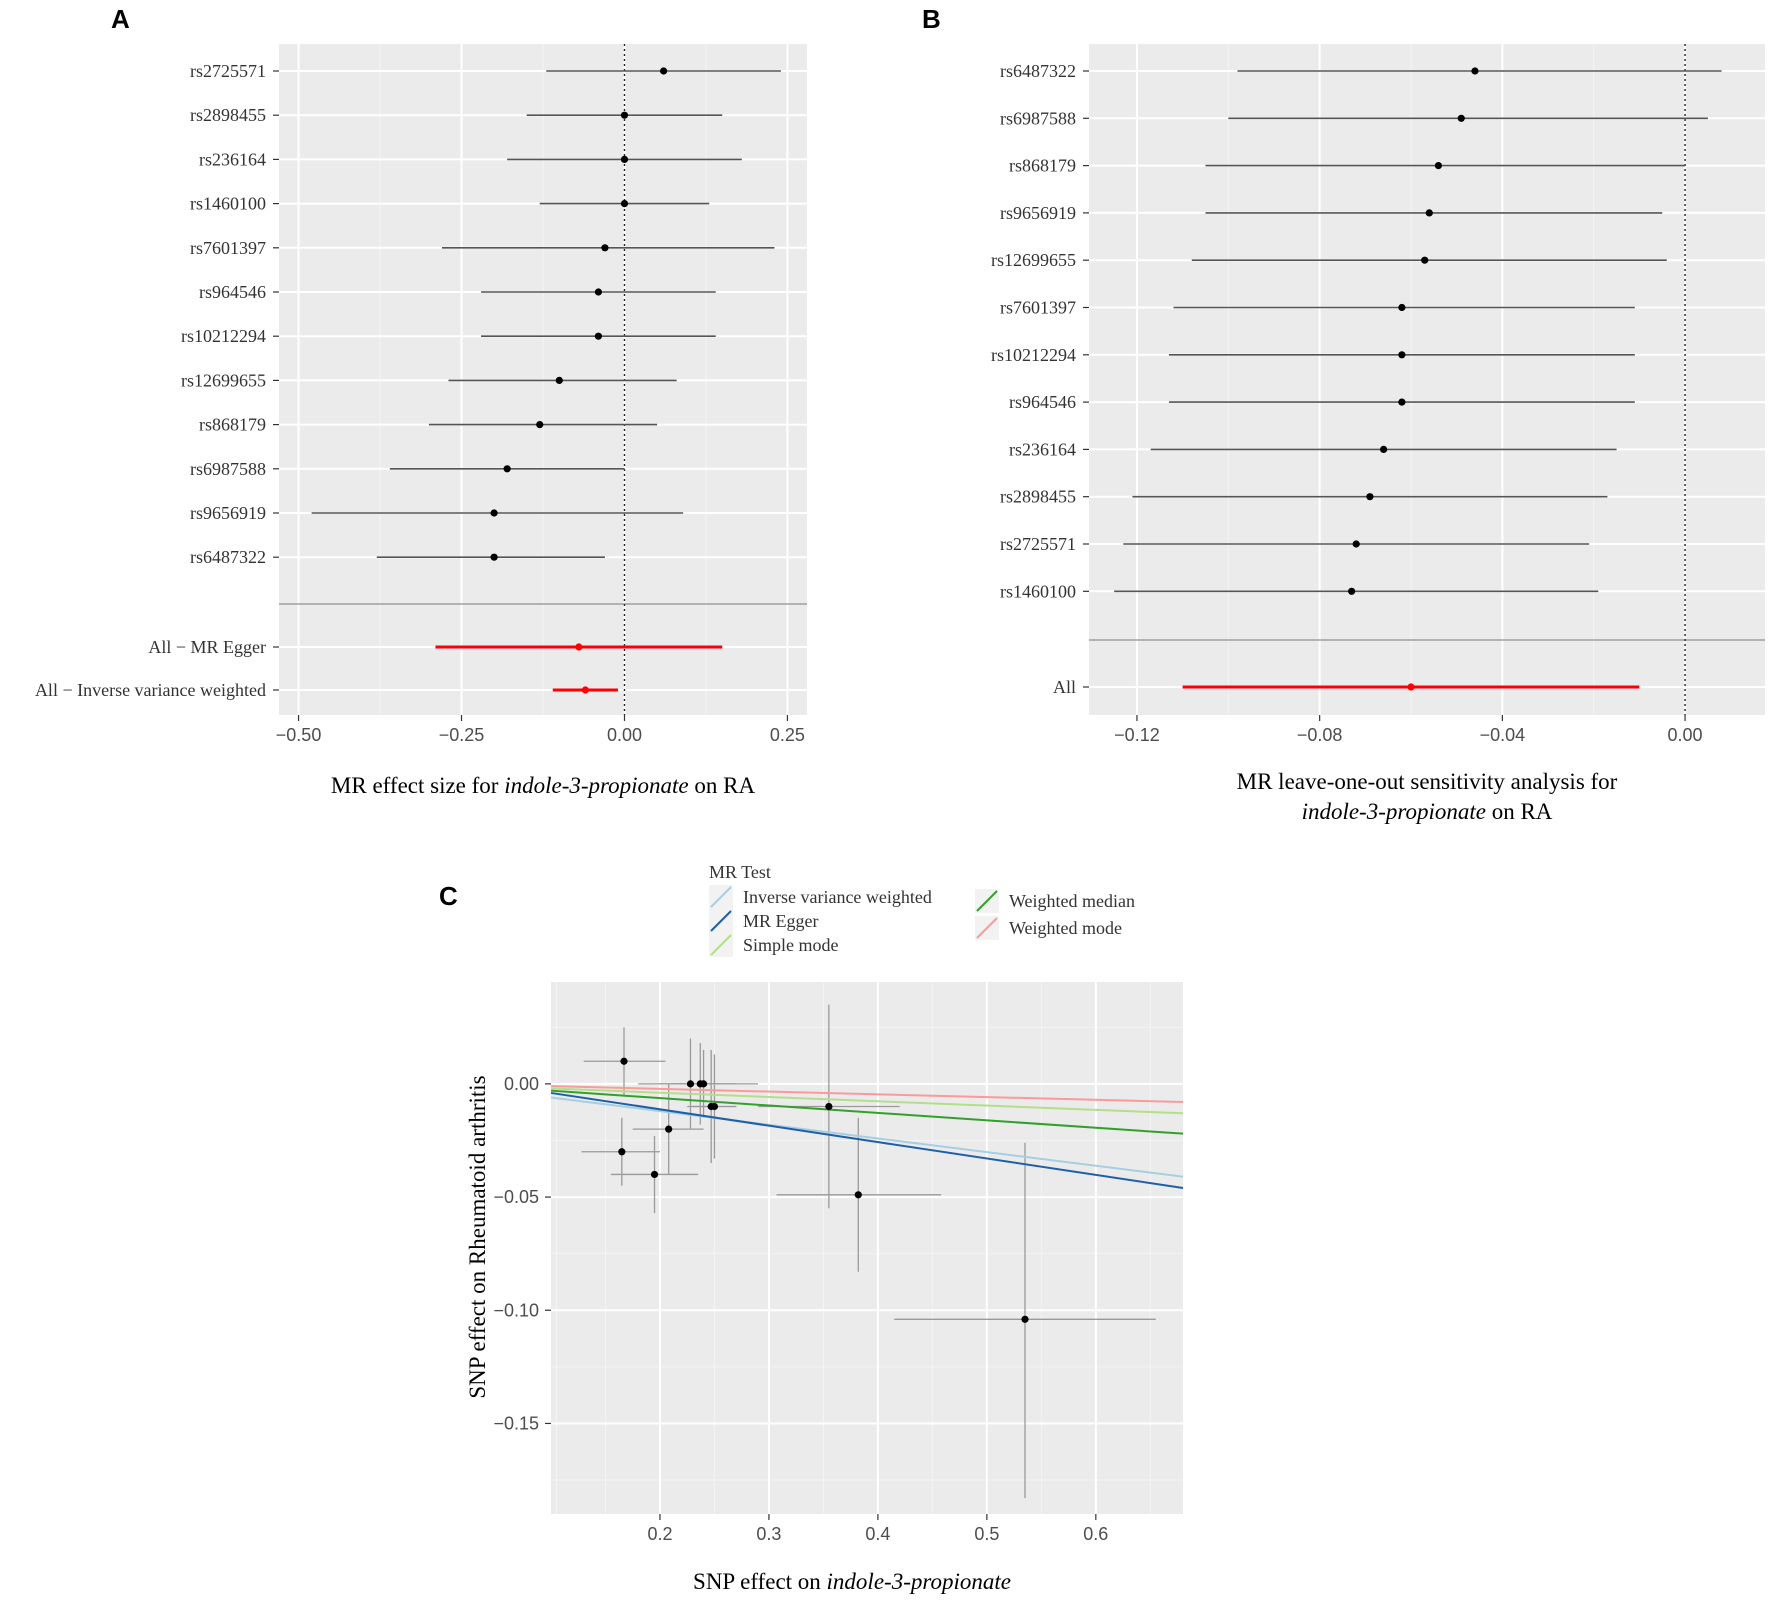 This screenshot has height=1601, width=1772. What do you see at coordinates (1519, 811) in the screenshot?
I see `panel-b-title-suffix: on RA` at bounding box center [1519, 811].